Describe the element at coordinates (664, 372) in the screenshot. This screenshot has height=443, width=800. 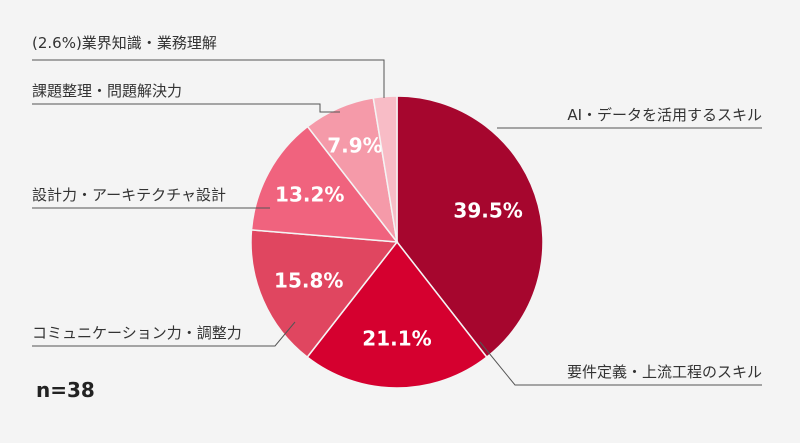
I see `slice-category-label: 要件定義・上流工程のスキル` at that location.